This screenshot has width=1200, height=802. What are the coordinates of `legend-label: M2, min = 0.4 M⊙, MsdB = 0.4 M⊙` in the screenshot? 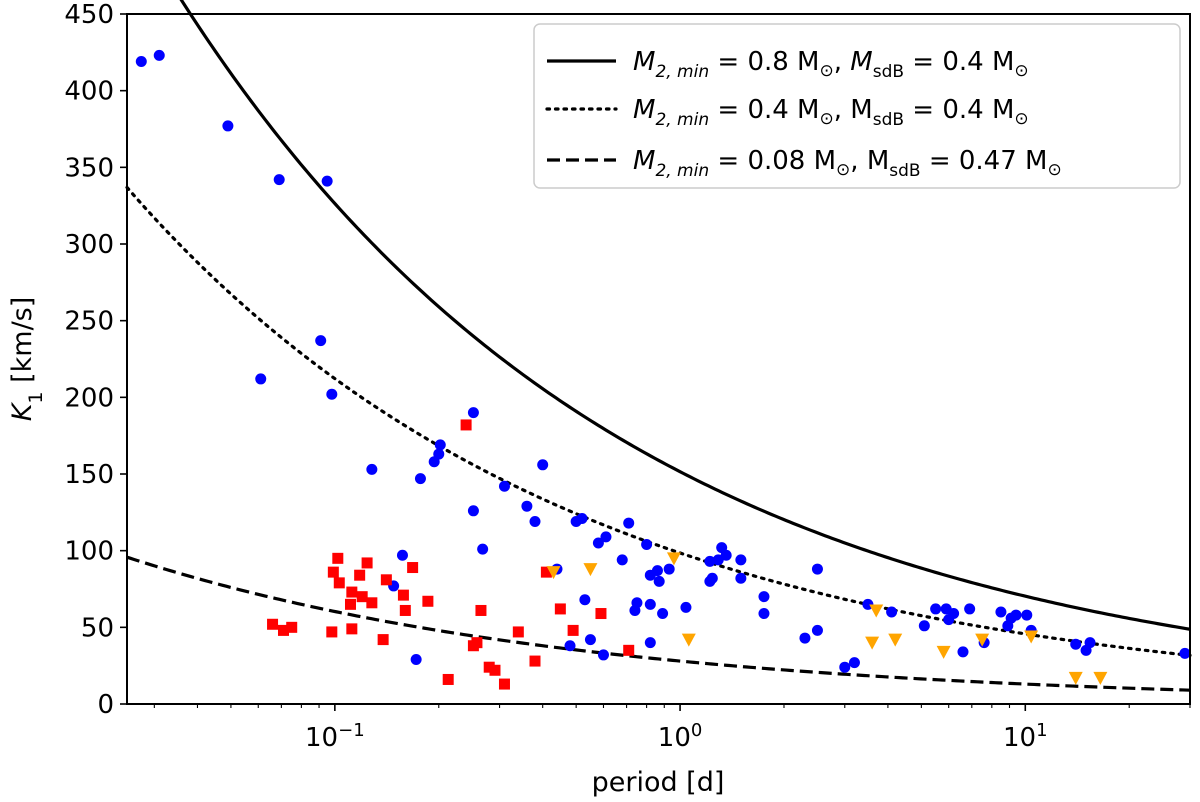 It's located at (831, 112).